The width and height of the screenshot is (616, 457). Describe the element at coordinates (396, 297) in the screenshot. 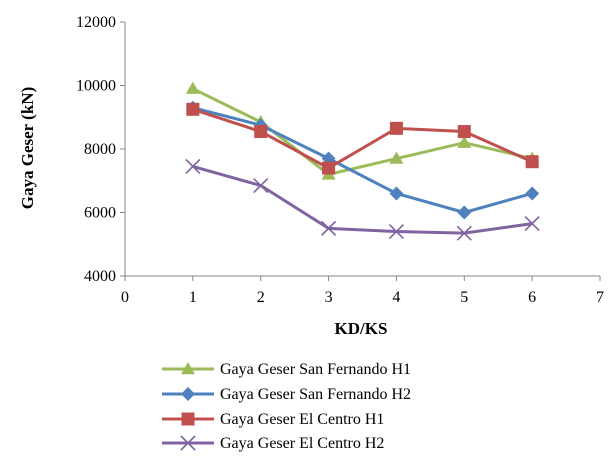

I see `x-tick-label: 4` at that location.